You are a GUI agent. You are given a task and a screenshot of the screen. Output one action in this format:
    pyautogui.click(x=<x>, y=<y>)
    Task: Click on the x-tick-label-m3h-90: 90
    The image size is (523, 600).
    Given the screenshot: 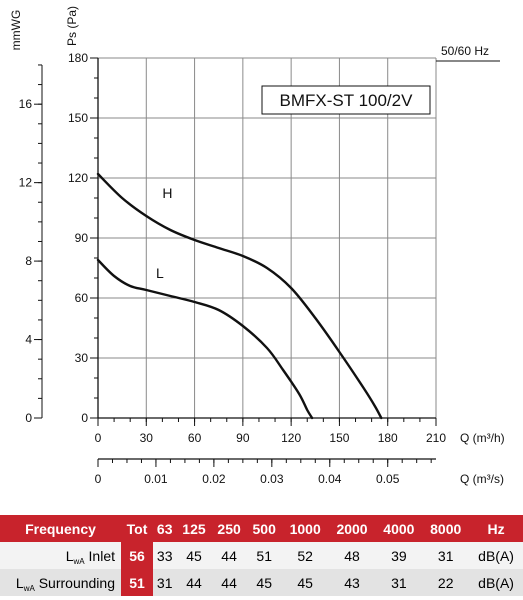 What is the action you would take?
    pyautogui.click(x=243, y=438)
    